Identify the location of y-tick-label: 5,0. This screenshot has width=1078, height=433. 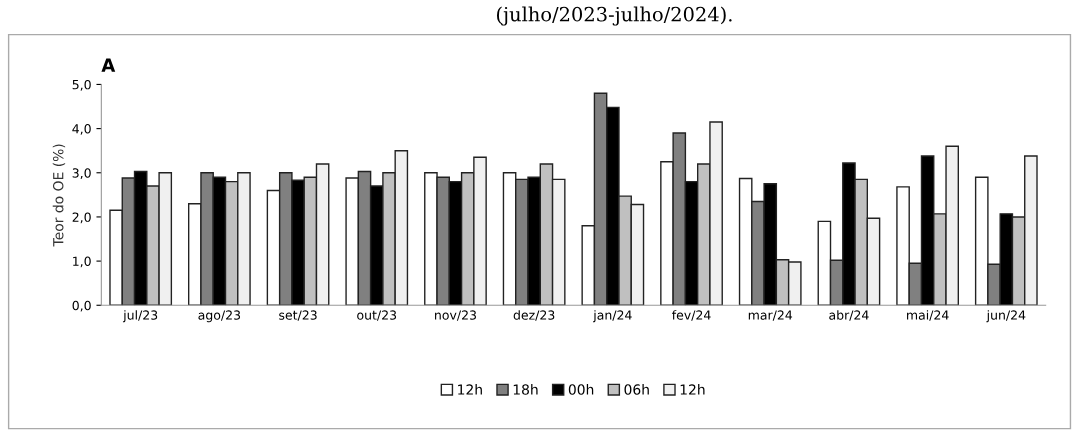
(81, 85).